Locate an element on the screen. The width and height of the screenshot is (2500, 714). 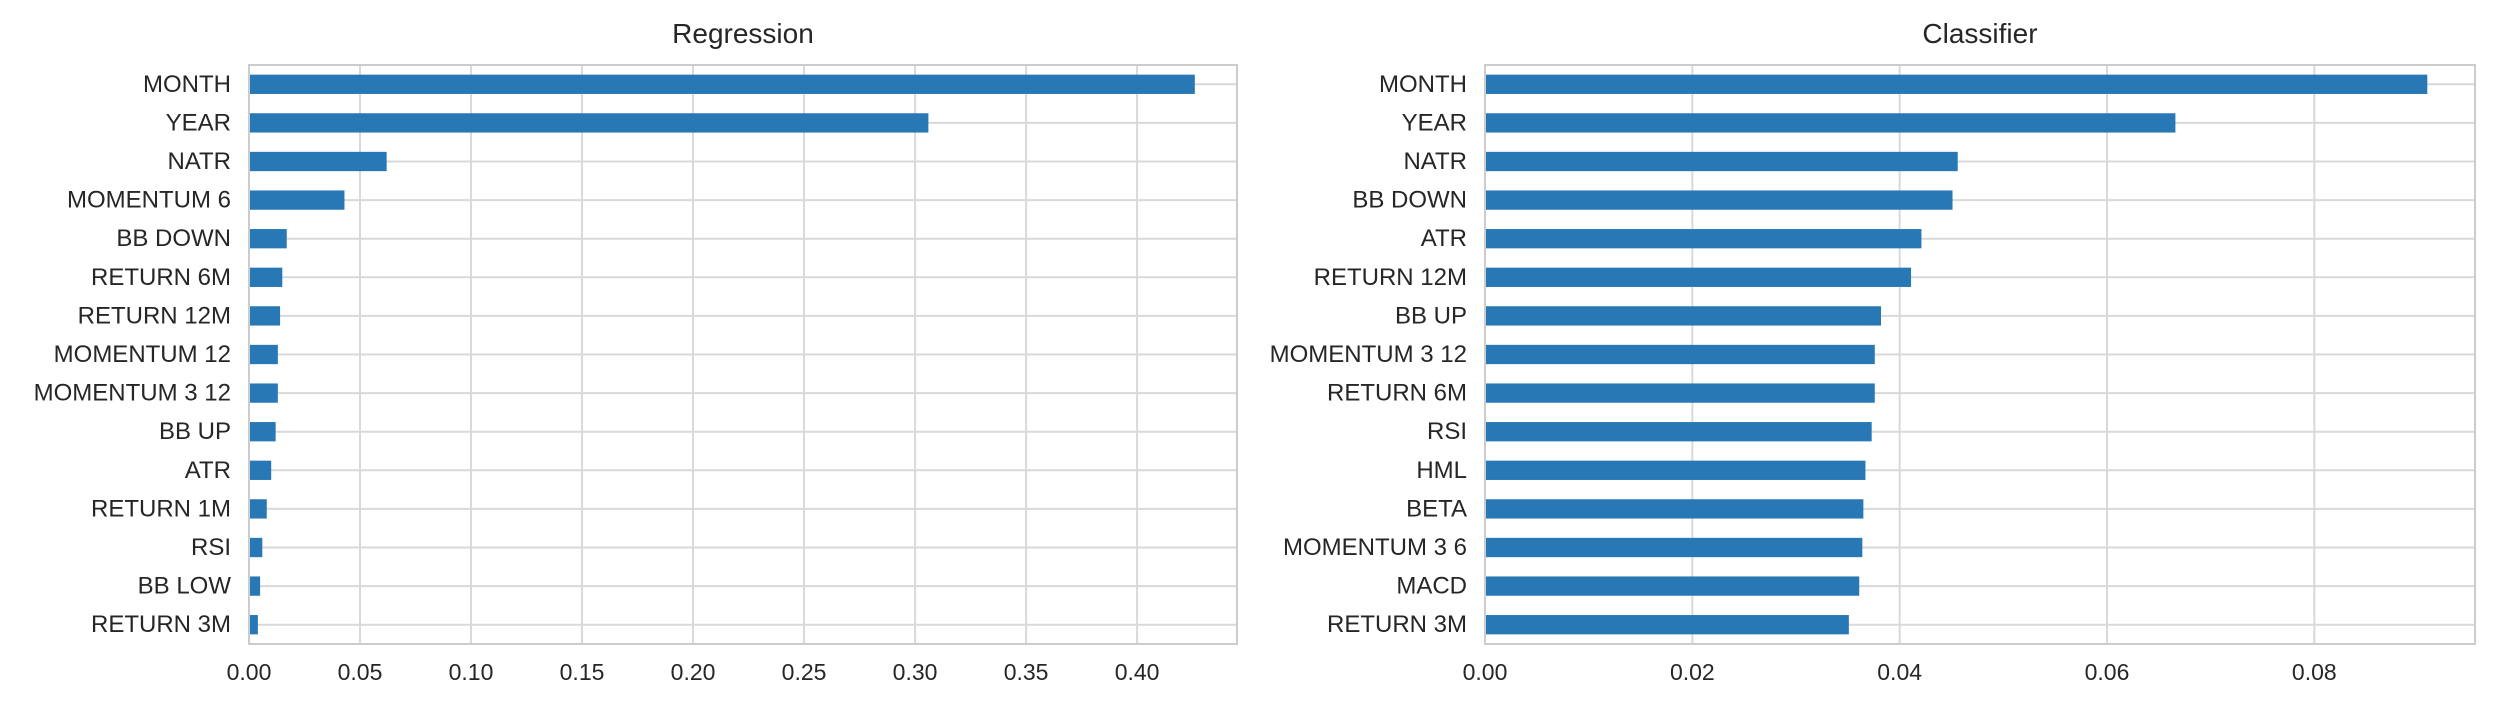
chart-title: Regression is located at coordinates (743, 33).